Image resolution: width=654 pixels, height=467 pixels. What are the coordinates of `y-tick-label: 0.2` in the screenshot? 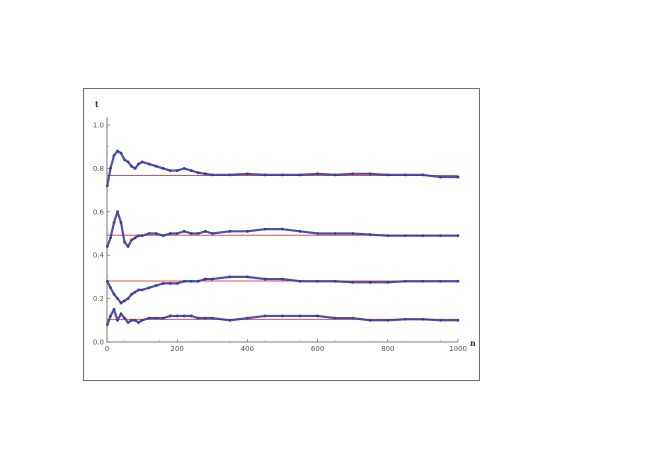 It's located at (98, 299).